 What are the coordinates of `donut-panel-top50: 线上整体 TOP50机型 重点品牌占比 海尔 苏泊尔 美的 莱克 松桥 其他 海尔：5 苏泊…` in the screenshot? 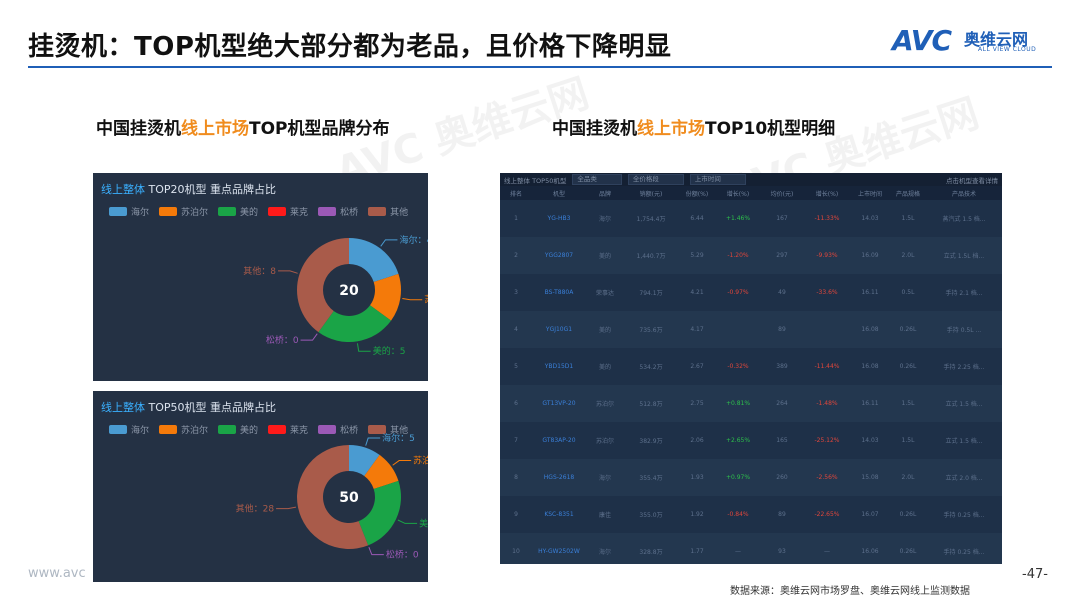 It's located at (260, 486).